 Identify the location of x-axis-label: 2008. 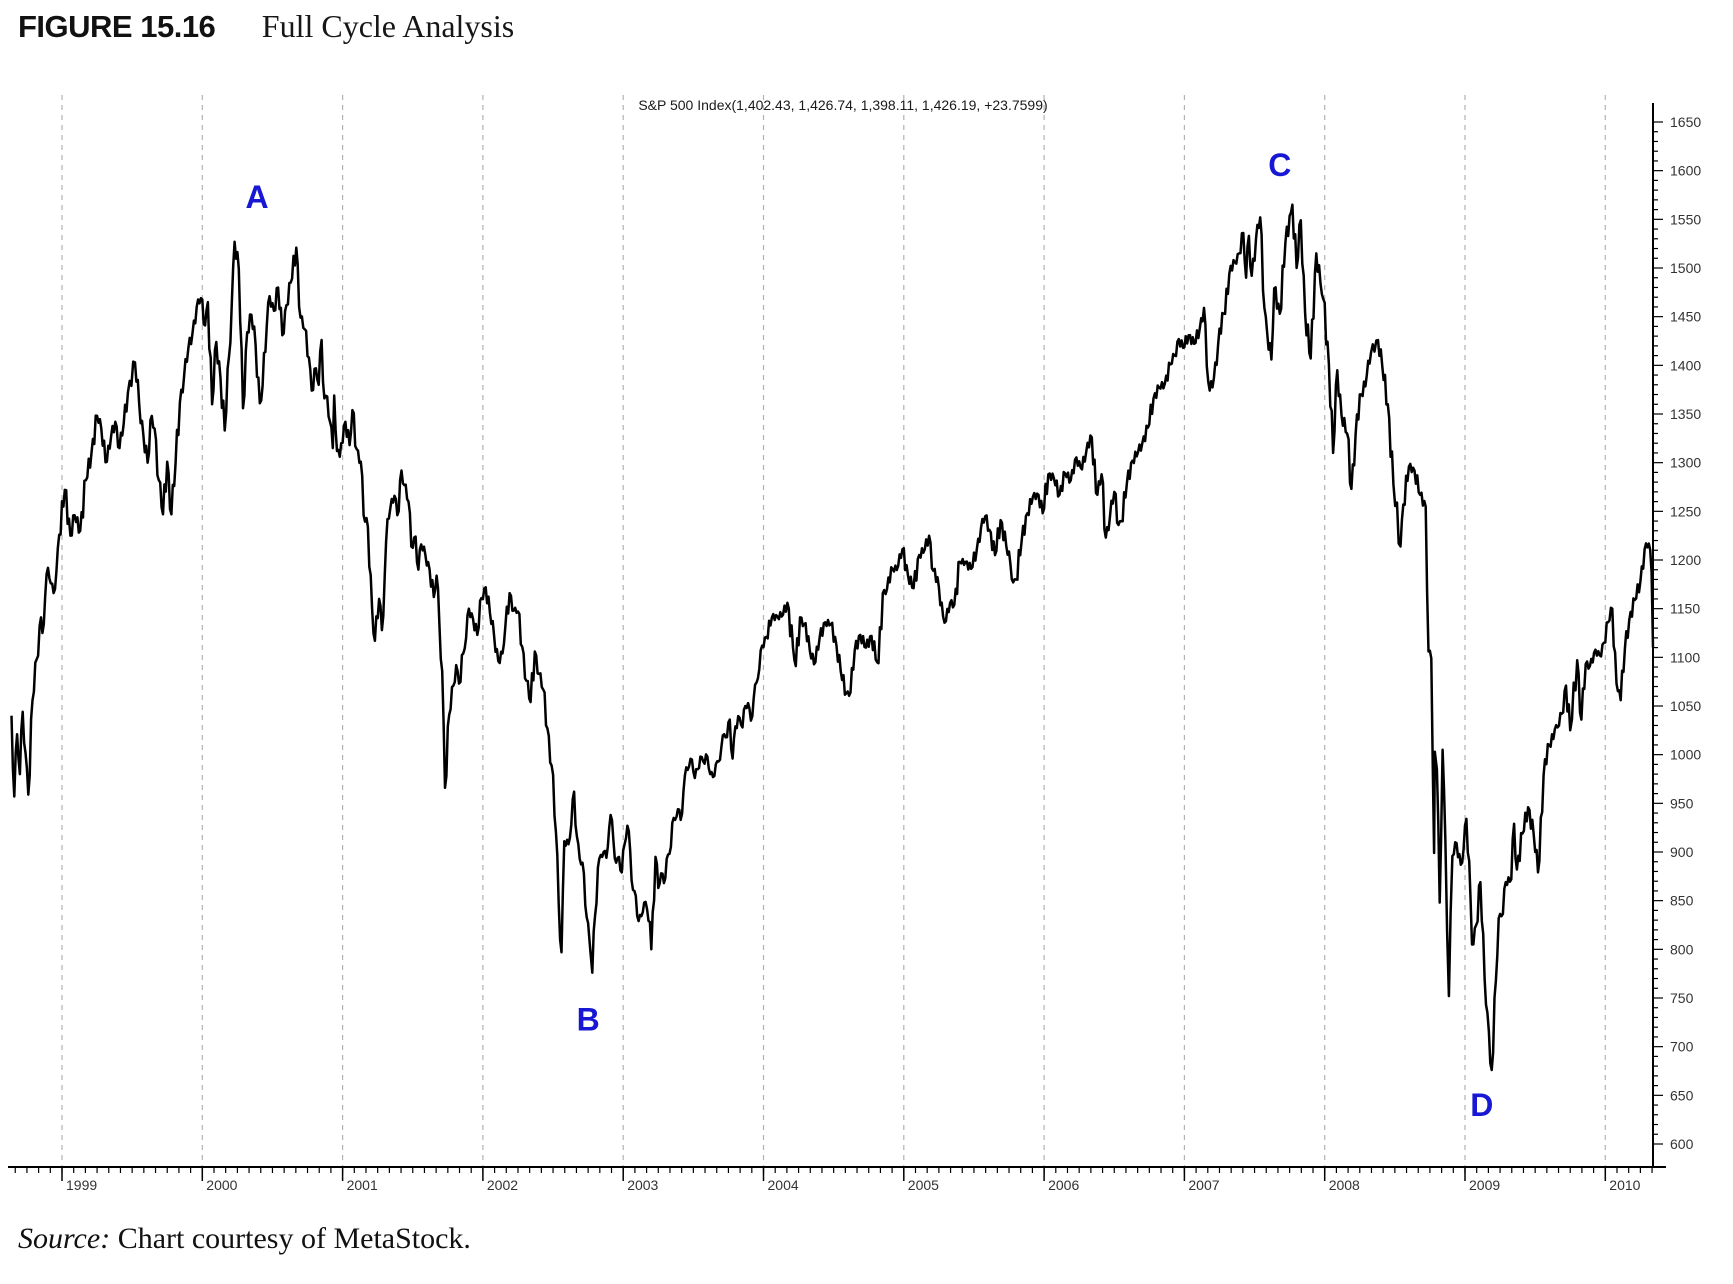
(1344, 1185).